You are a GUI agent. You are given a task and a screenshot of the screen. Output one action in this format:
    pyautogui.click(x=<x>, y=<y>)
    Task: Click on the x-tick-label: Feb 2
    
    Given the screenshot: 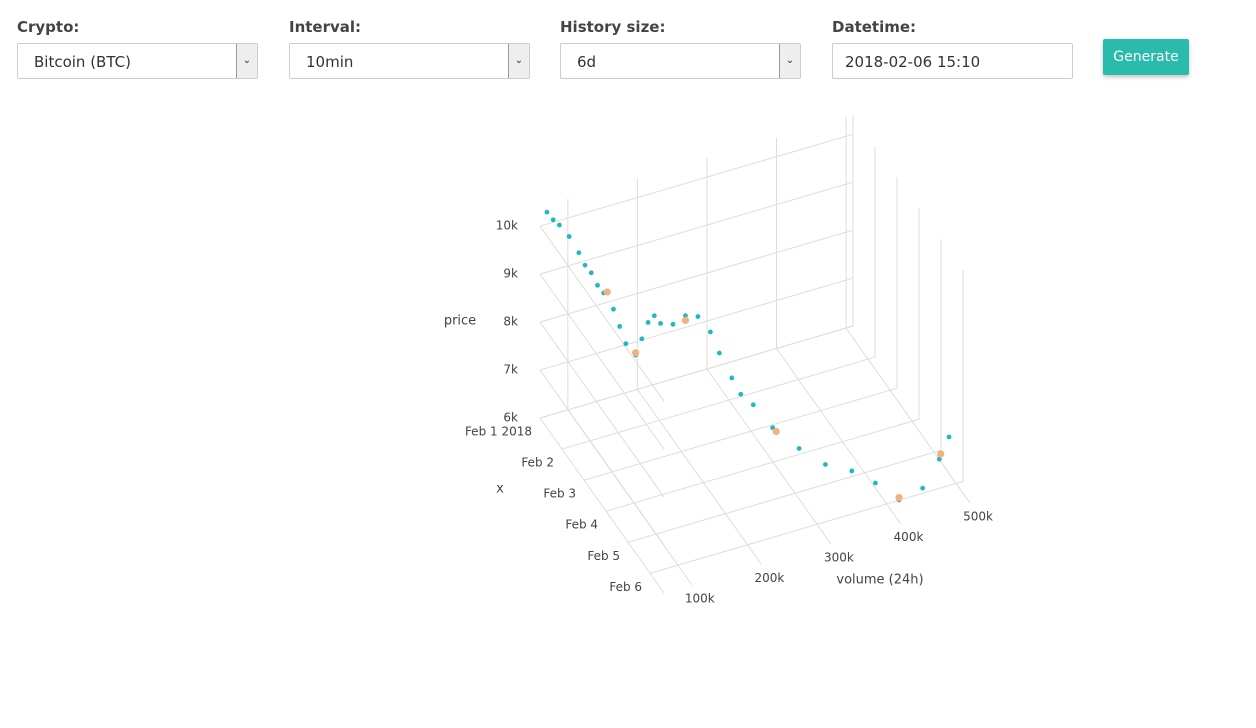 What is the action you would take?
    pyautogui.click(x=537, y=463)
    